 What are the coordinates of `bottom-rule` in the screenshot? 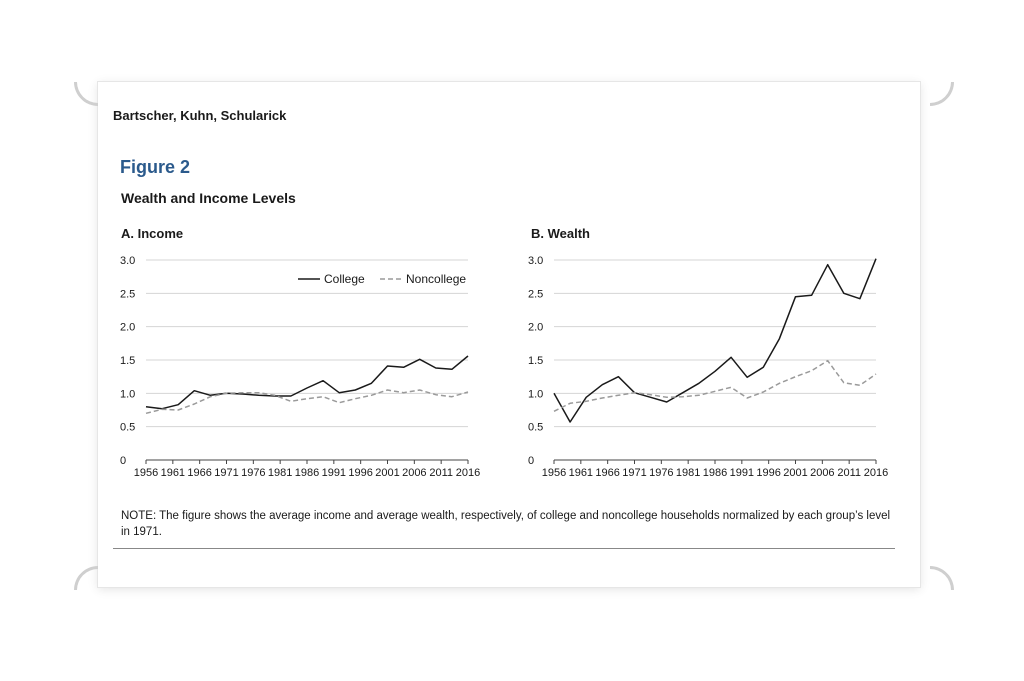 It's located at (504, 548).